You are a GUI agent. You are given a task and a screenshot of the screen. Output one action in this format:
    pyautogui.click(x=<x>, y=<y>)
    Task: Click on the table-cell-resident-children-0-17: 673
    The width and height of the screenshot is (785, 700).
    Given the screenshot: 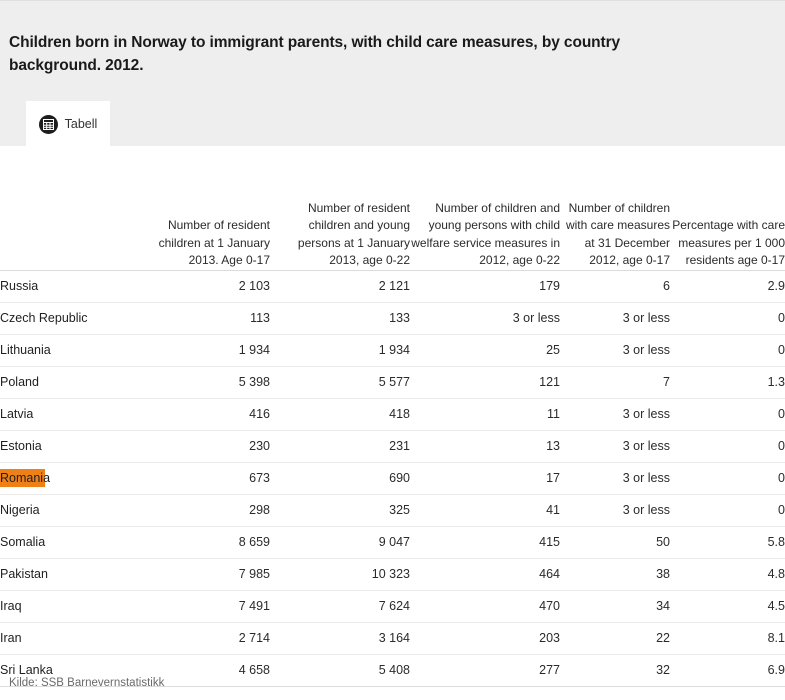 What is the action you would take?
    pyautogui.click(x=205, y=478)
    